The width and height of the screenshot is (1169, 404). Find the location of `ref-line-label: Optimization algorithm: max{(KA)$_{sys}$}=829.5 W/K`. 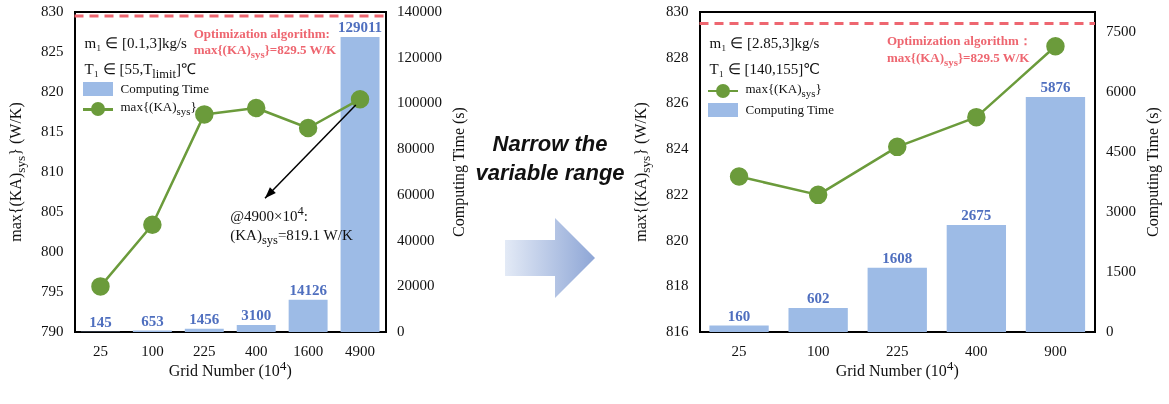

ref-line-label: Optimization algorithm: max{(KA)$_{sys}$}=829.5 W/K is located at coordinates (265, 44).